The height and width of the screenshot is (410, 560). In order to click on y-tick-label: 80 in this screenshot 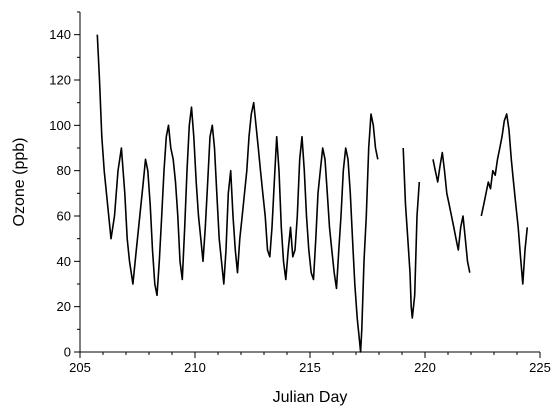, I will do `click(64, 170)`.